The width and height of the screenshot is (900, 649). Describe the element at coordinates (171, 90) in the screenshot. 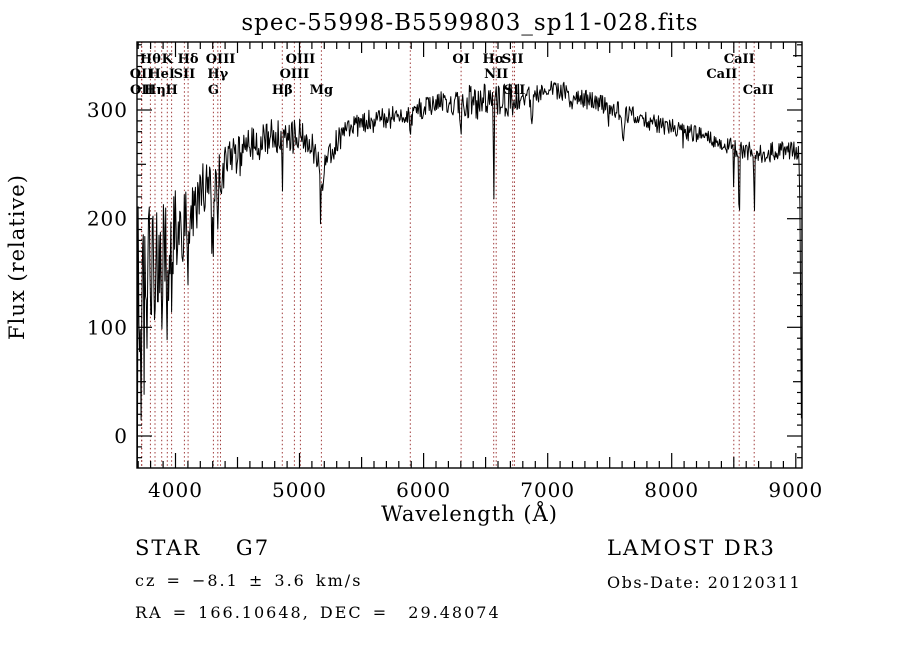

I see `spectral-line-label: H` at that location.